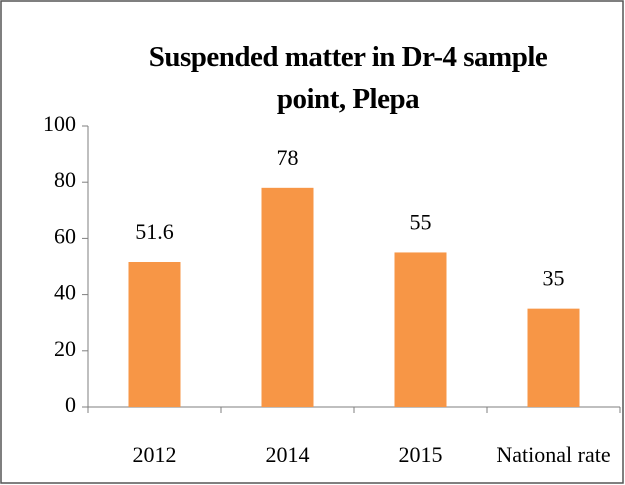  Describe the element at coordinates (59, 123) in the screenshot. I see `y-tick-label: 100` at that location.